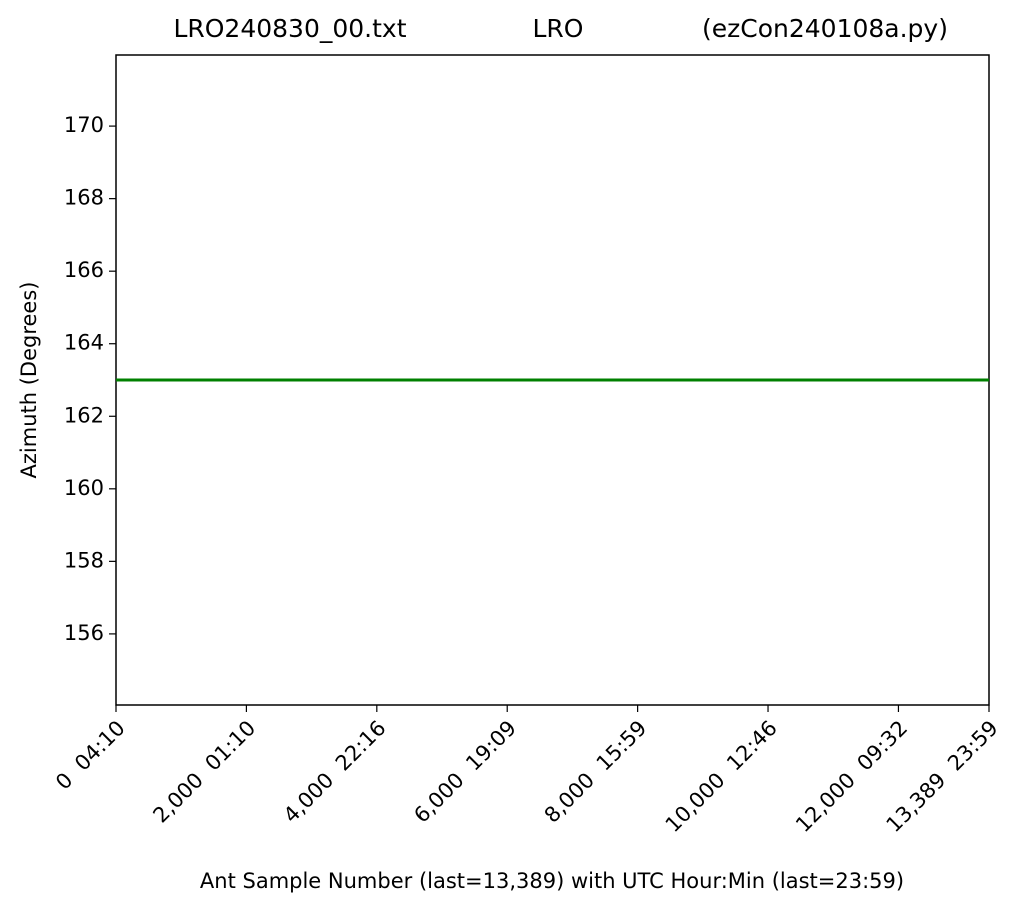  I want to click on y-tick-label: 162, so click(84, 415).